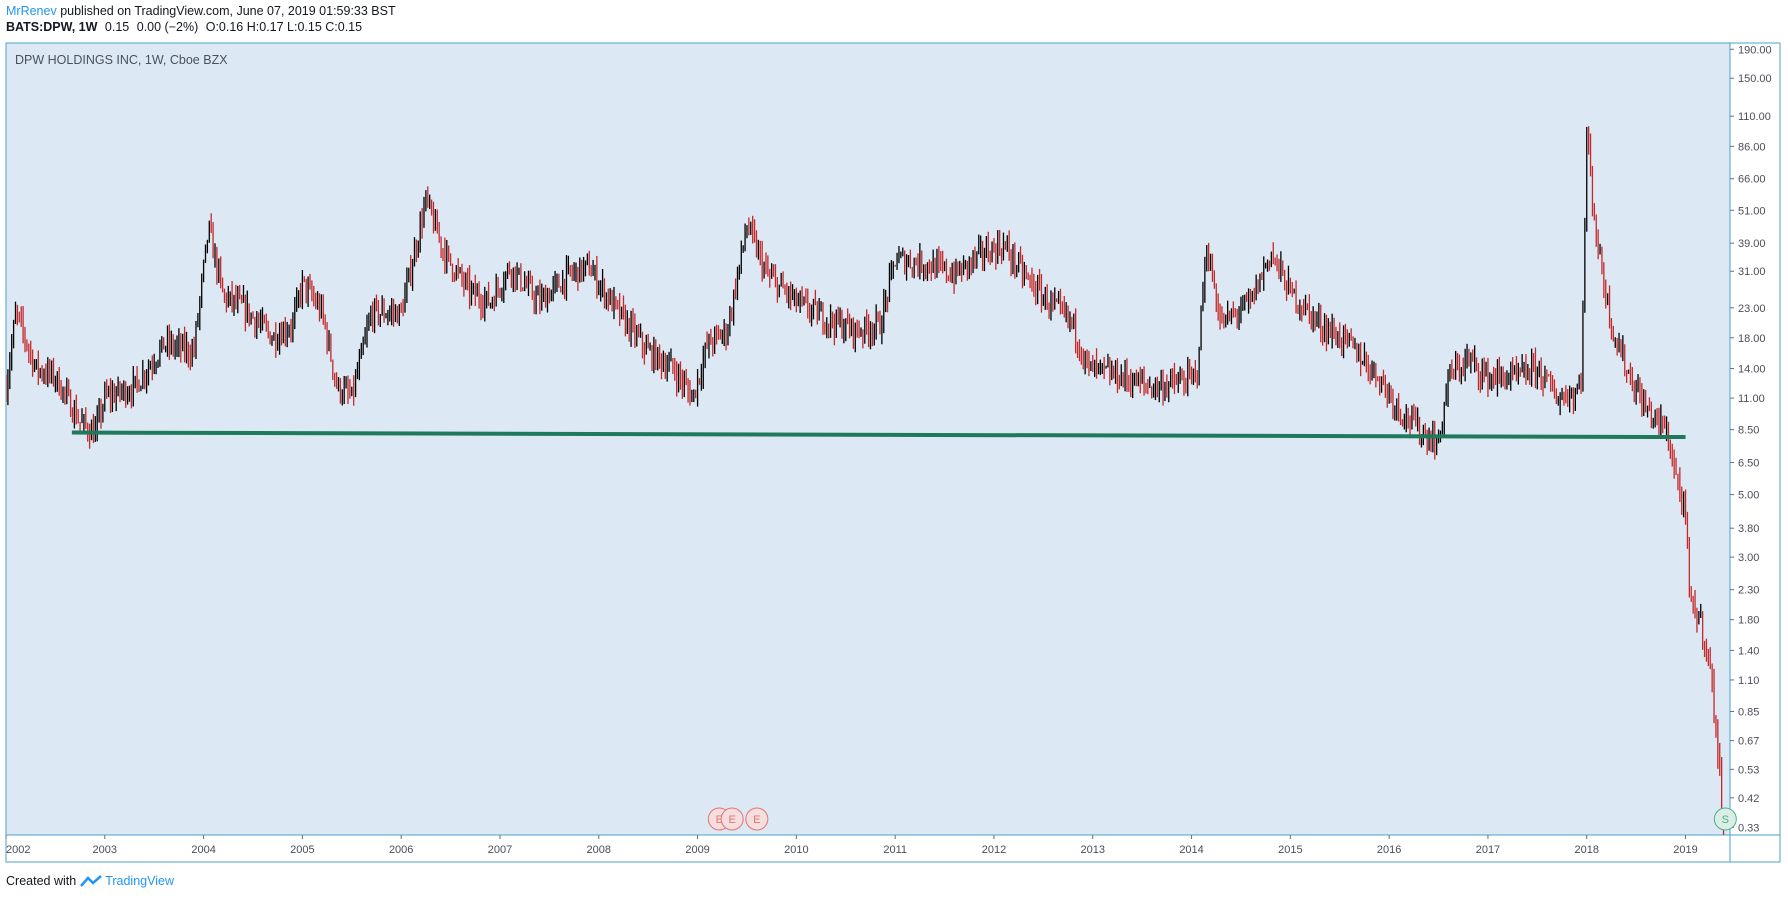 The image size is (1788, 899). Describe the element at coordinates (139, 881) in the screenshot. I see `tradingview-link: TradingView` at that location.